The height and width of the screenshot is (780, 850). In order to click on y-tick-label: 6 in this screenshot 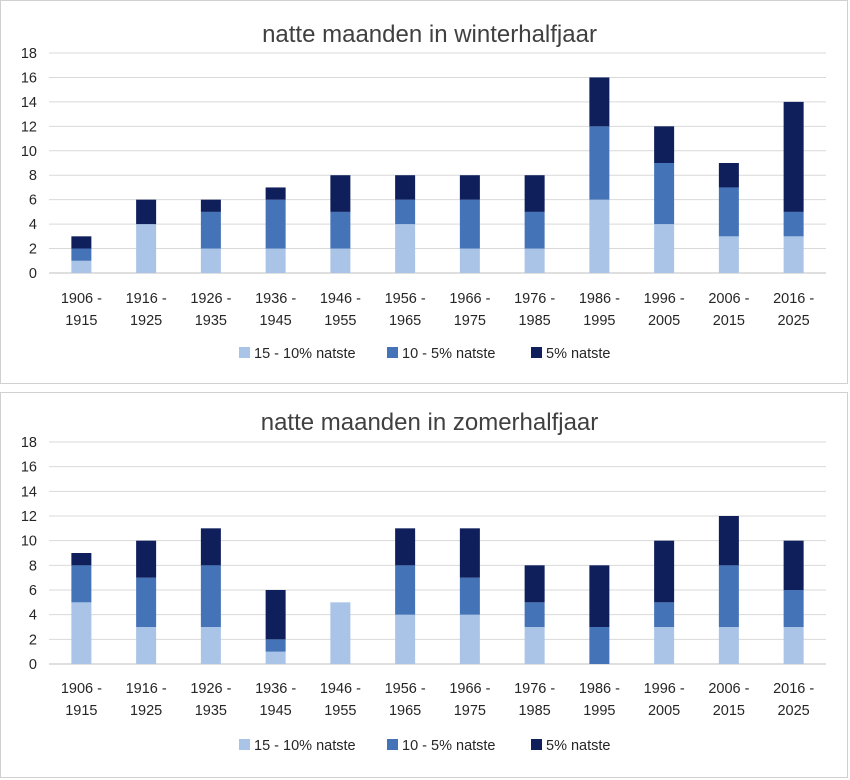, I will do `click(33, 591)`.